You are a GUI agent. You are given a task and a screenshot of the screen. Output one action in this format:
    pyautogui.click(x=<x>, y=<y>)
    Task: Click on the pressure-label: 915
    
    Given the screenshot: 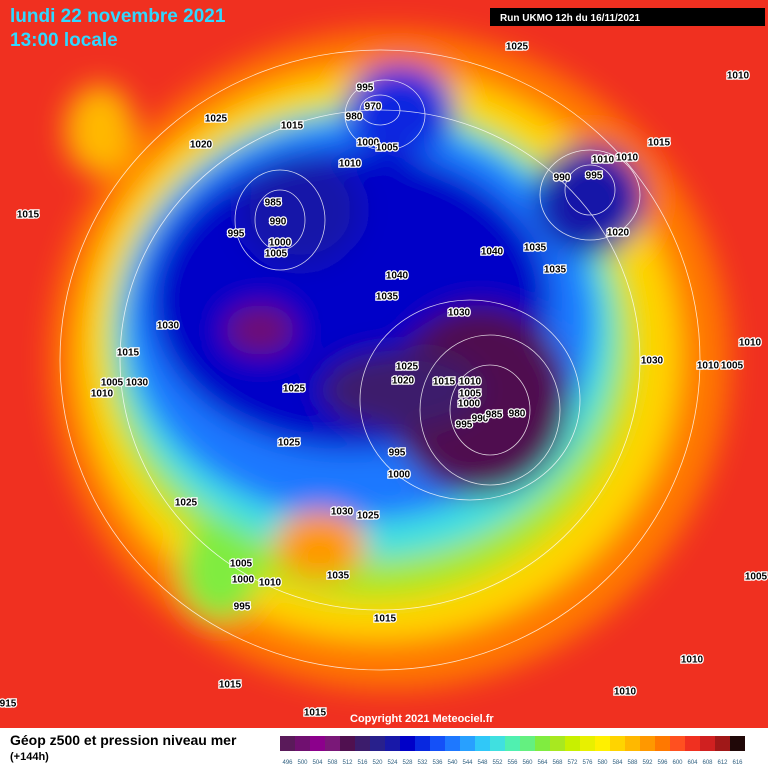 What is the action you would take?
    pyautogui.click(x=8, y=704)
    